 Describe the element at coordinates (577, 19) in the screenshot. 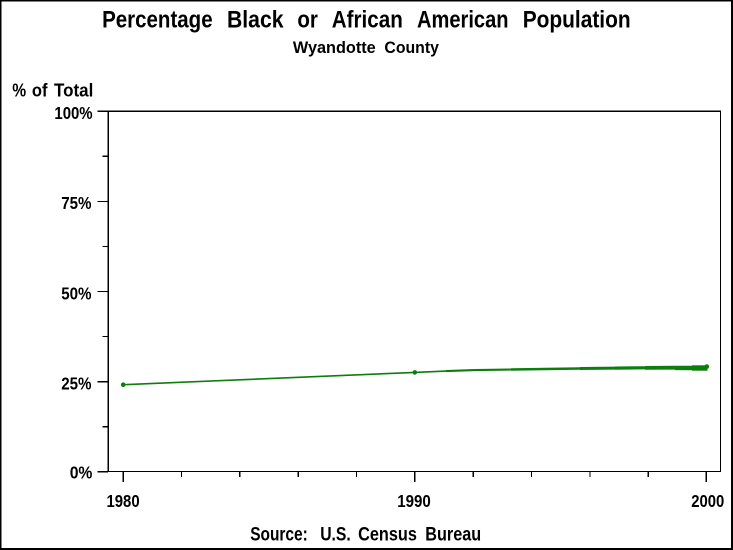

I see `svg-text: Population` at that location.